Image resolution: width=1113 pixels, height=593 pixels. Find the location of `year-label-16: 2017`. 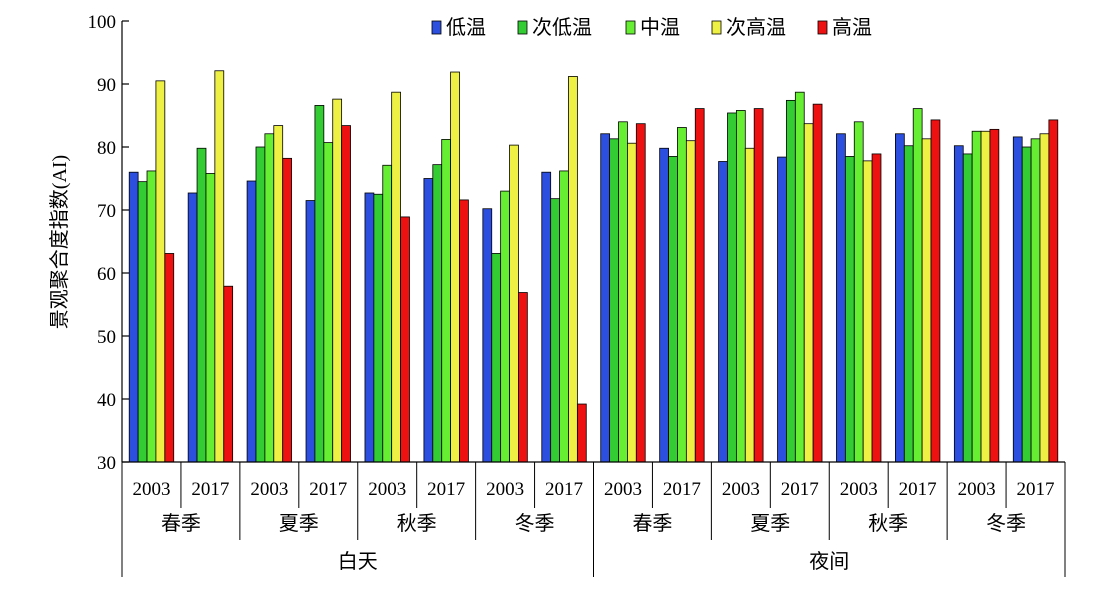

year-label-16: 2017 is located at coordinates (1036, 489).